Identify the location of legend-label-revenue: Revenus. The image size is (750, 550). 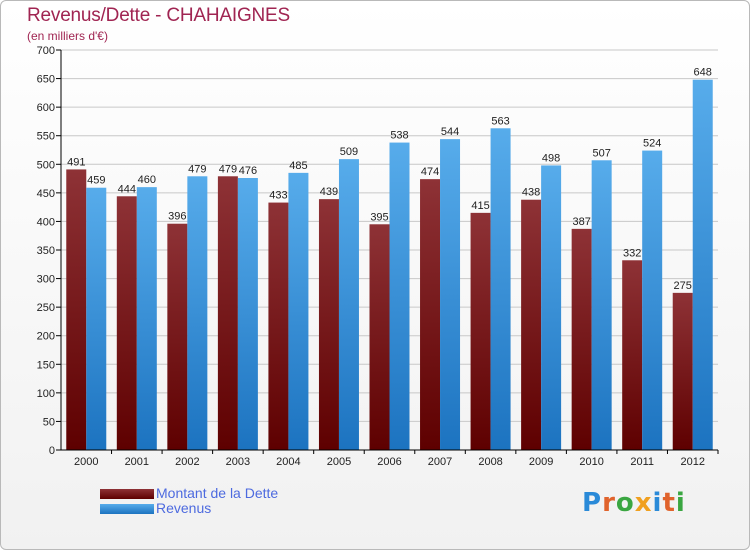
(184, 508).